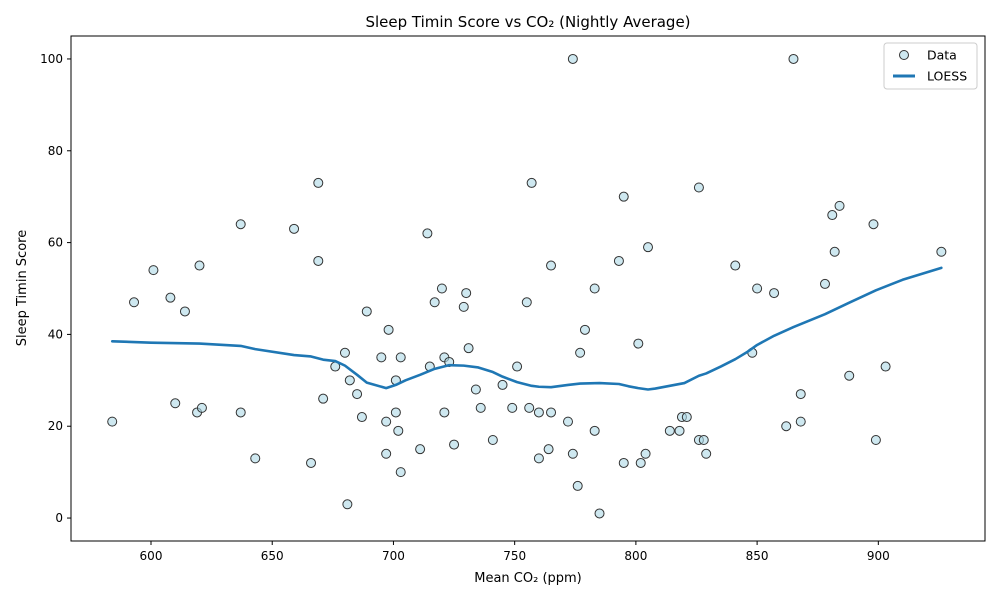 The image size is (1000, 604). What do you see at coordinates (514, 556) in the screenshot?
I see `x-tick-label: 750` at bounding box center [514, 556].